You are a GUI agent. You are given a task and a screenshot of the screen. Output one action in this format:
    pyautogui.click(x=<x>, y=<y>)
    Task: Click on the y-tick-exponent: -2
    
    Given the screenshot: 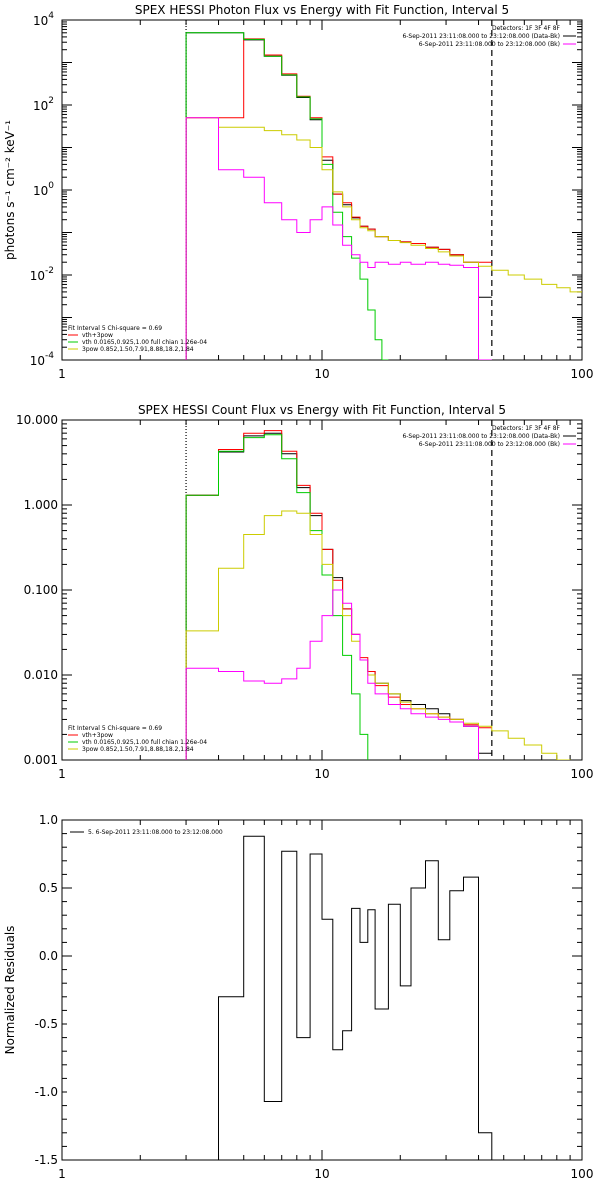 What is the action you would take?
    pyautogui.click(x=49, y=271)
    